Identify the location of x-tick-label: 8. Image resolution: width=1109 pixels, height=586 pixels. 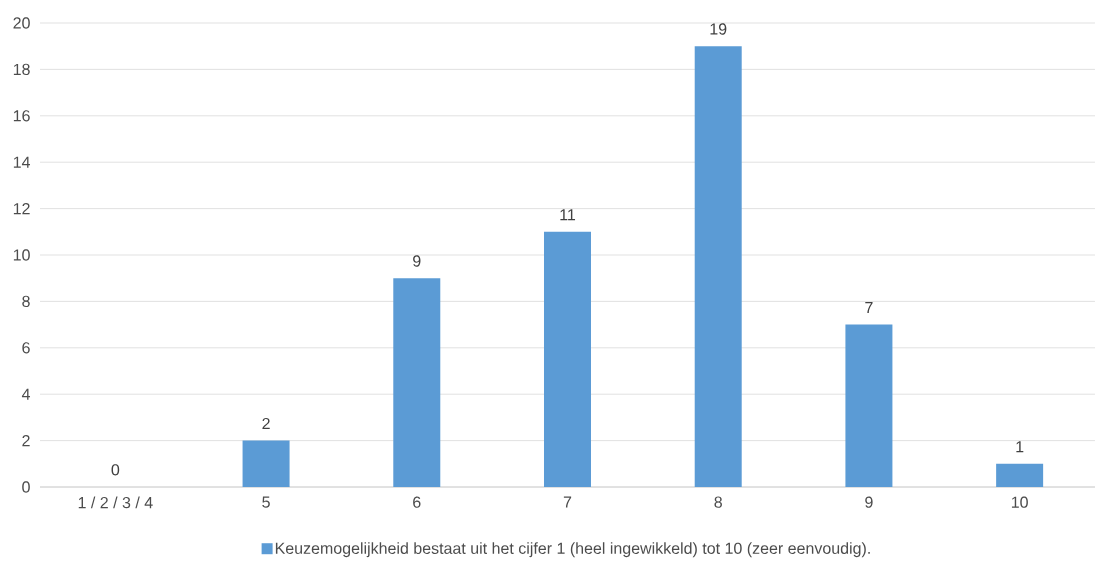
(718, 502).